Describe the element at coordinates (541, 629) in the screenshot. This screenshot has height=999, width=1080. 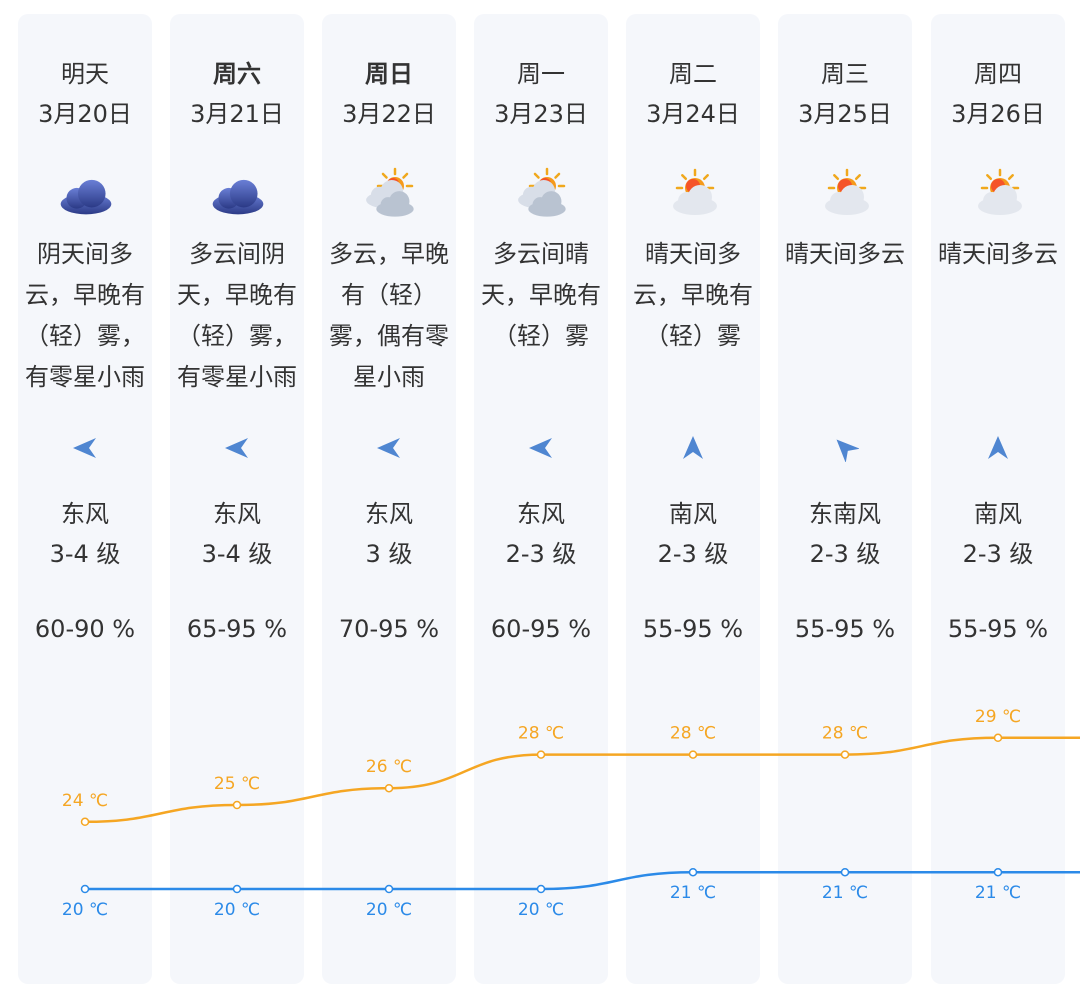
I see `humidity-range: 60-95 %` at that location.